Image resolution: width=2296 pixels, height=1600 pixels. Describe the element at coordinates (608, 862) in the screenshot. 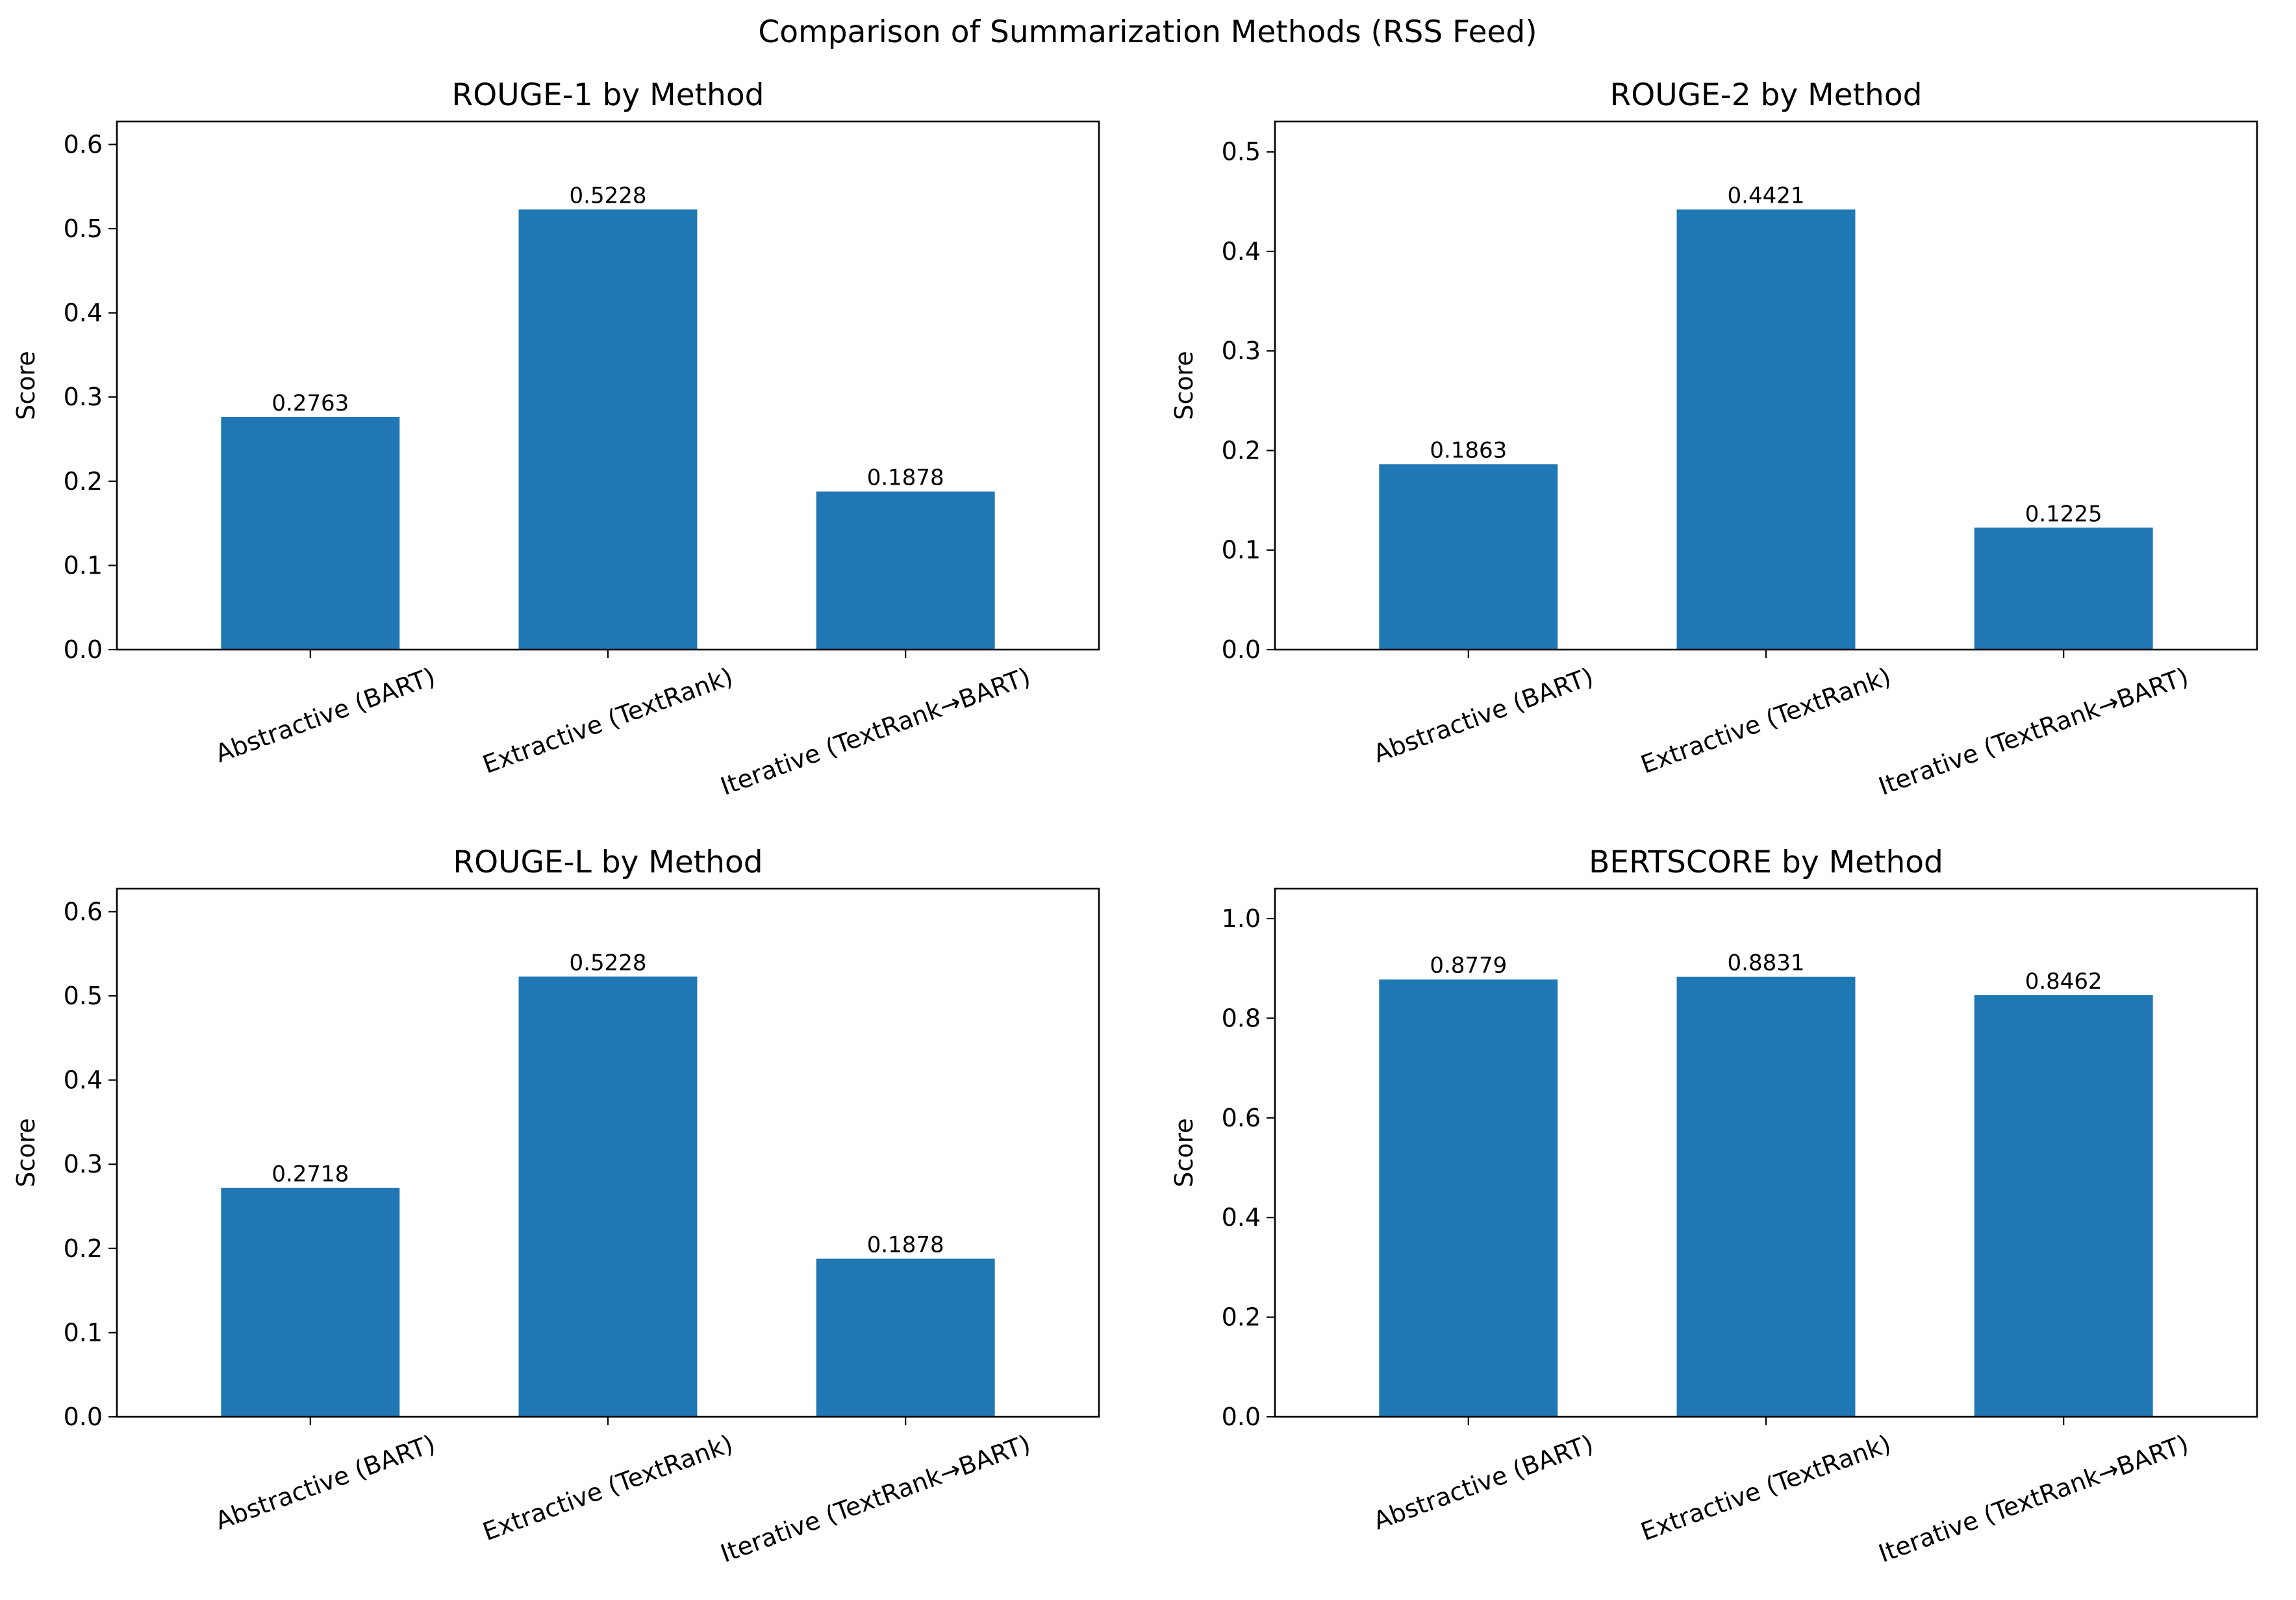

I see `chart-title: ROUGE-L by Method` at that location.